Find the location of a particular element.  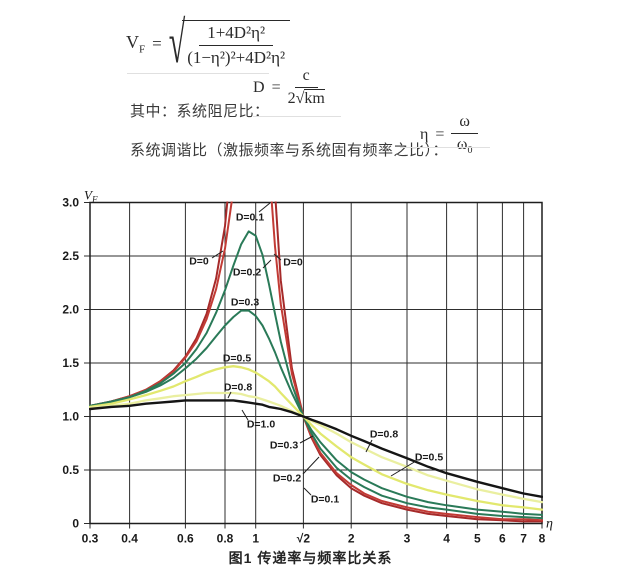

x-tick-label: 2 is located at coordinates (351, 539).